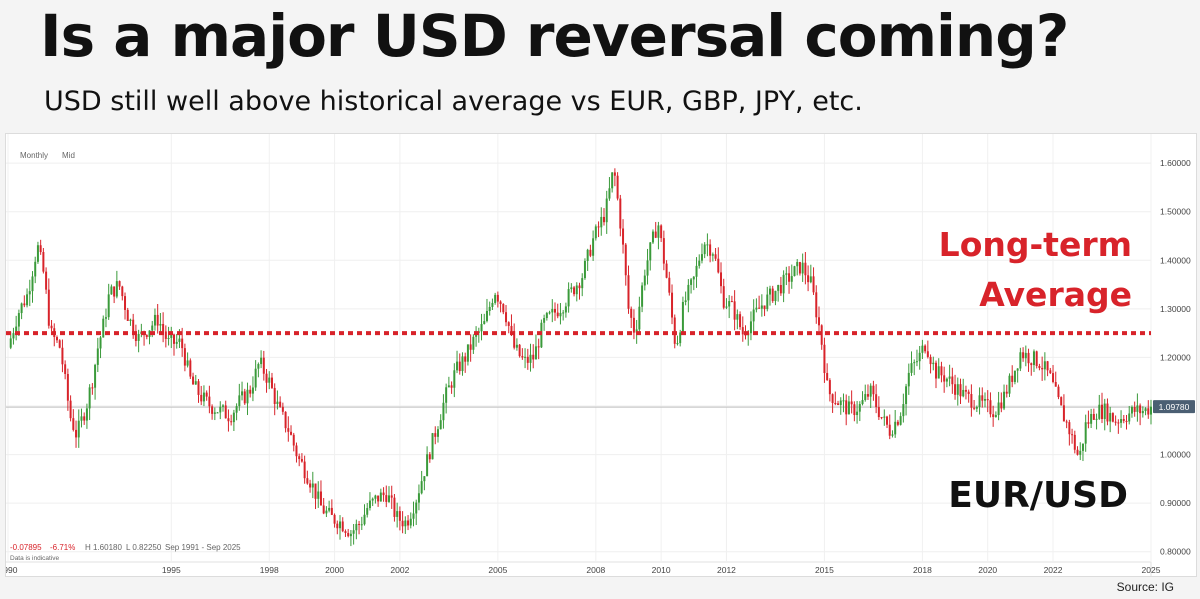 This screenshot has height=599, width=1200. I want to click on x-tick-label: 1998, so click(269, 570).